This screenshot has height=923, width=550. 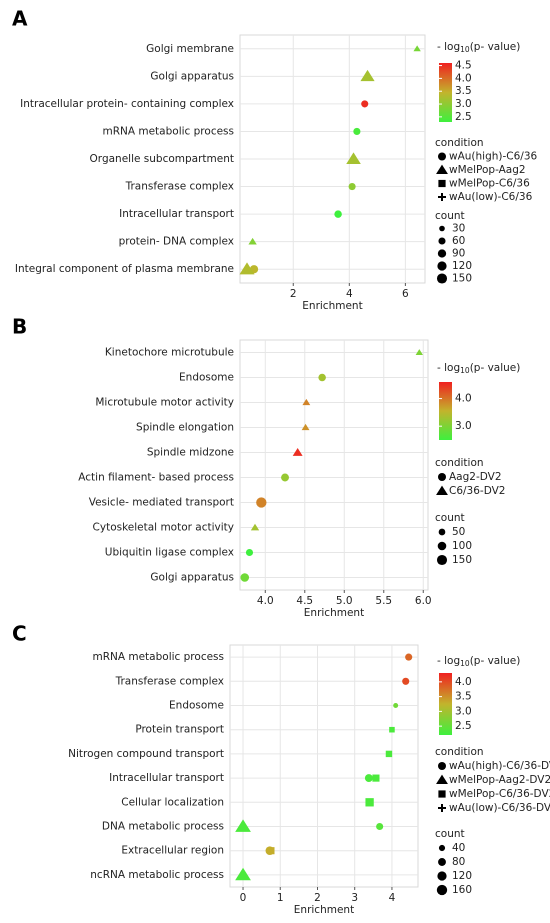 I want to click on size-legend-label: 100, so click(x=462, y=546).